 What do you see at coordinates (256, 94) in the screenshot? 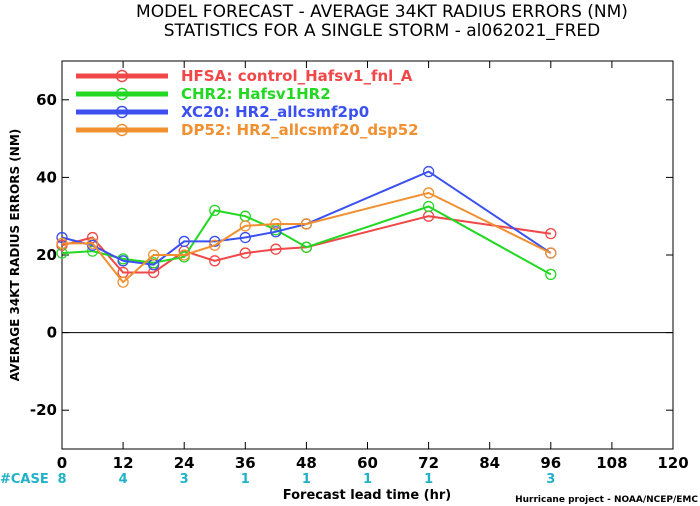
I see `legend-label: CHR2: Hafsv1HR2` at bounding box center [256, 94].